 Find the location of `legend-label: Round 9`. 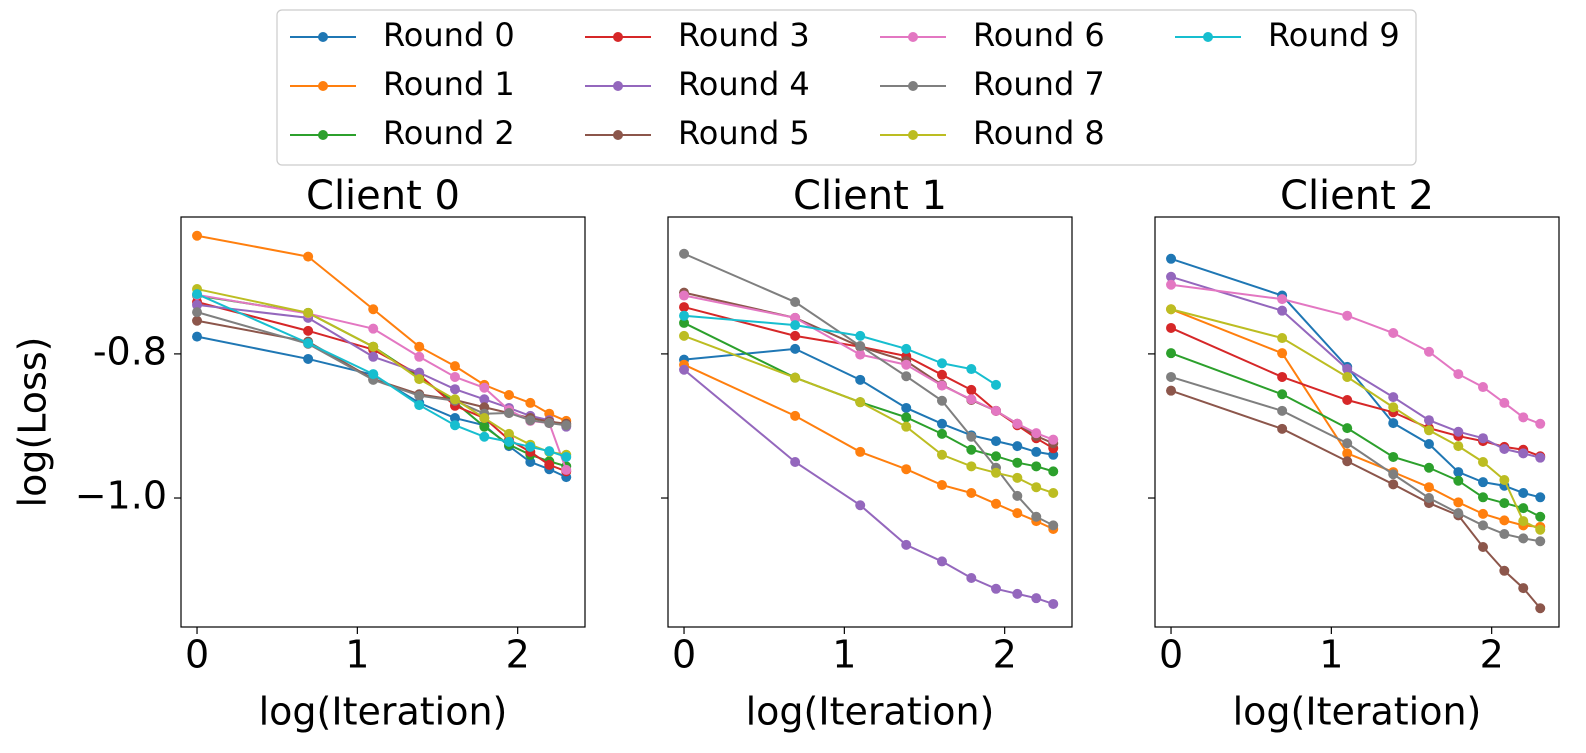

legend-label: Round 9 is located at coordinates (1334, 35).